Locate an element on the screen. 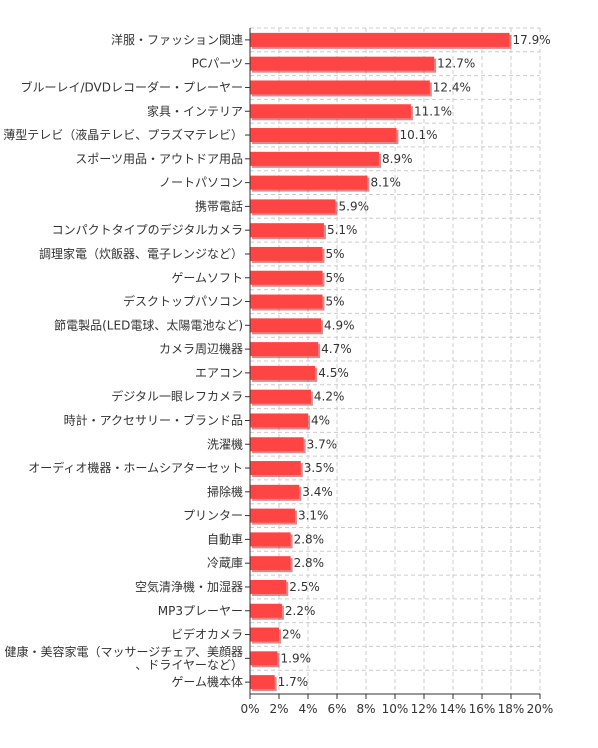  x-tick-label: 16% is located at coordinates (482, 709).